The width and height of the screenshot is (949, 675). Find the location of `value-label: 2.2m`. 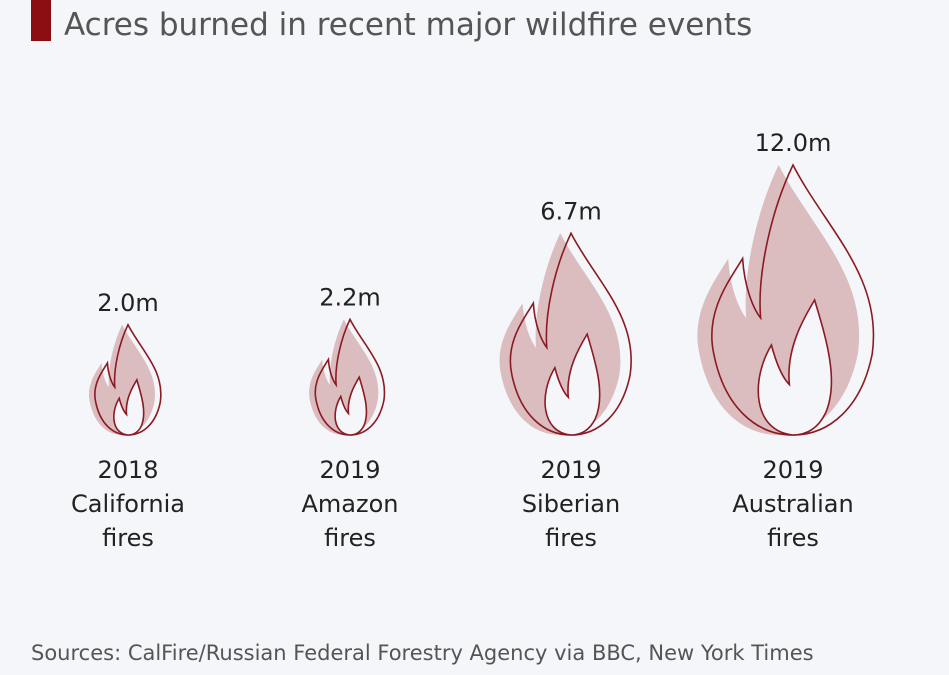

value-label: 2.2m is located at coordinates (350, 297).